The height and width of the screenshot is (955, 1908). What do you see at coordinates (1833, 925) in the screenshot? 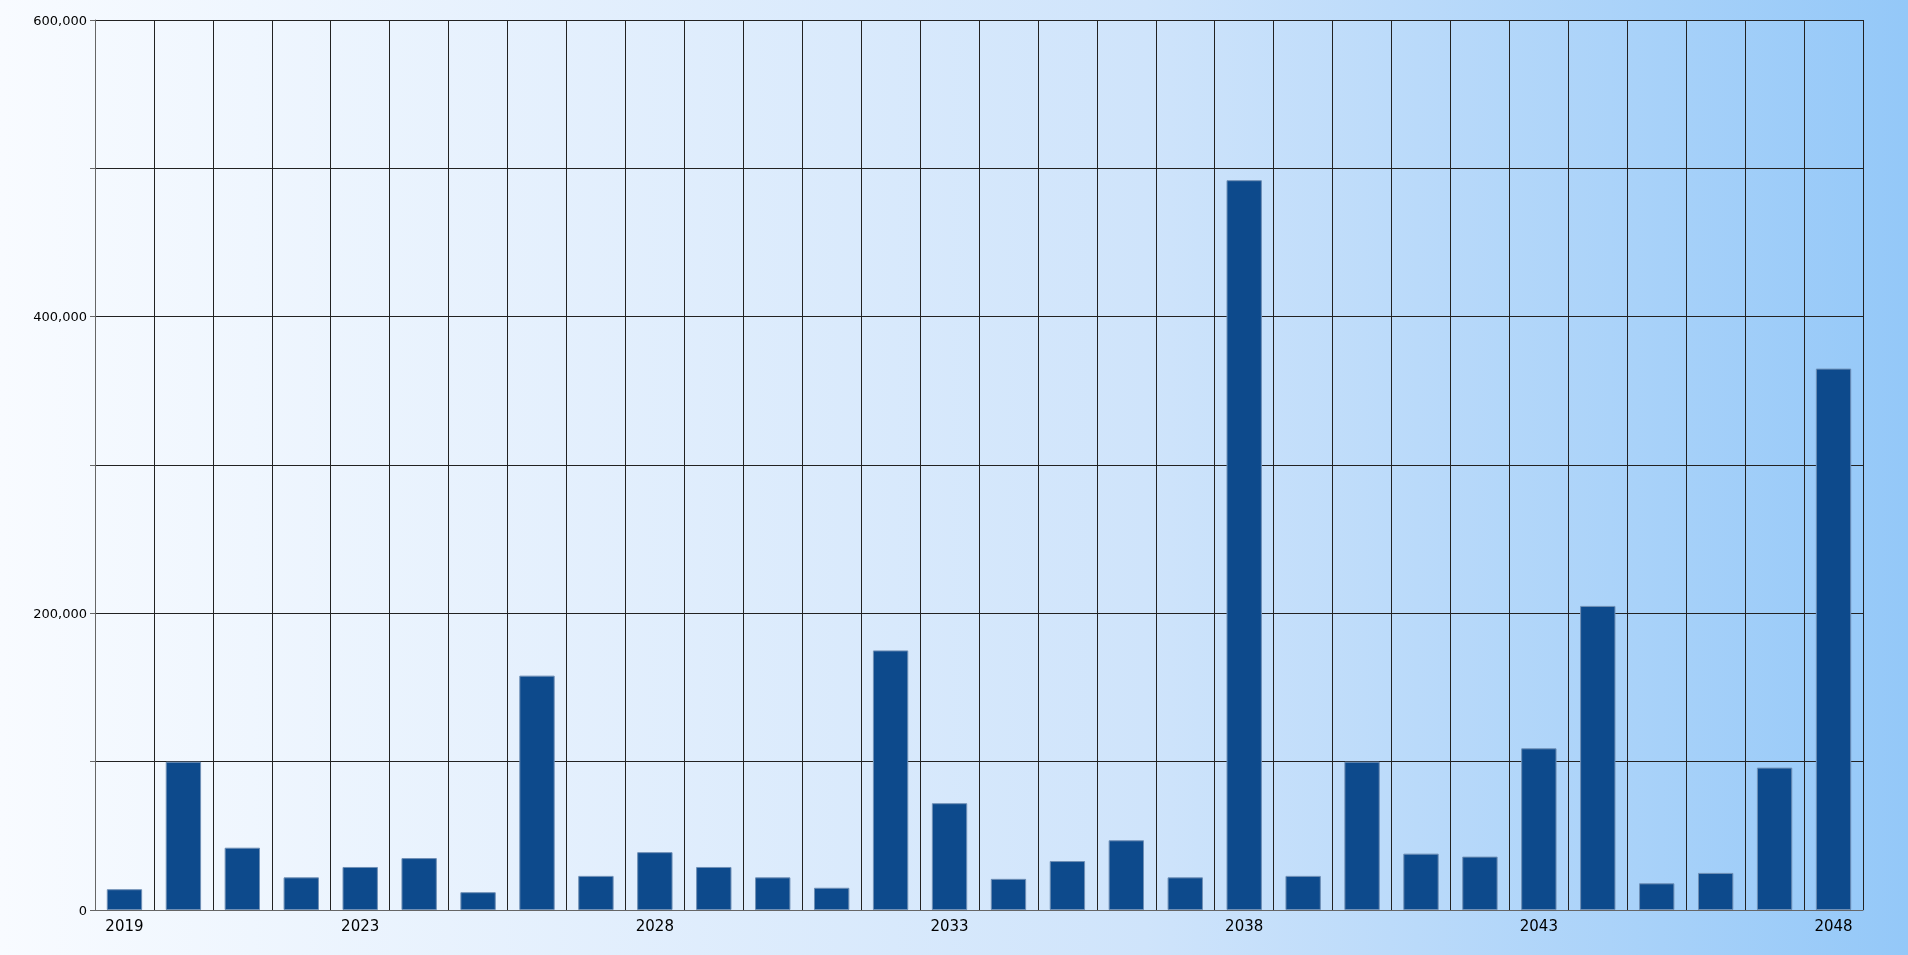
I see `x-tick-label: 2048` at bounding box center [1833, 925].